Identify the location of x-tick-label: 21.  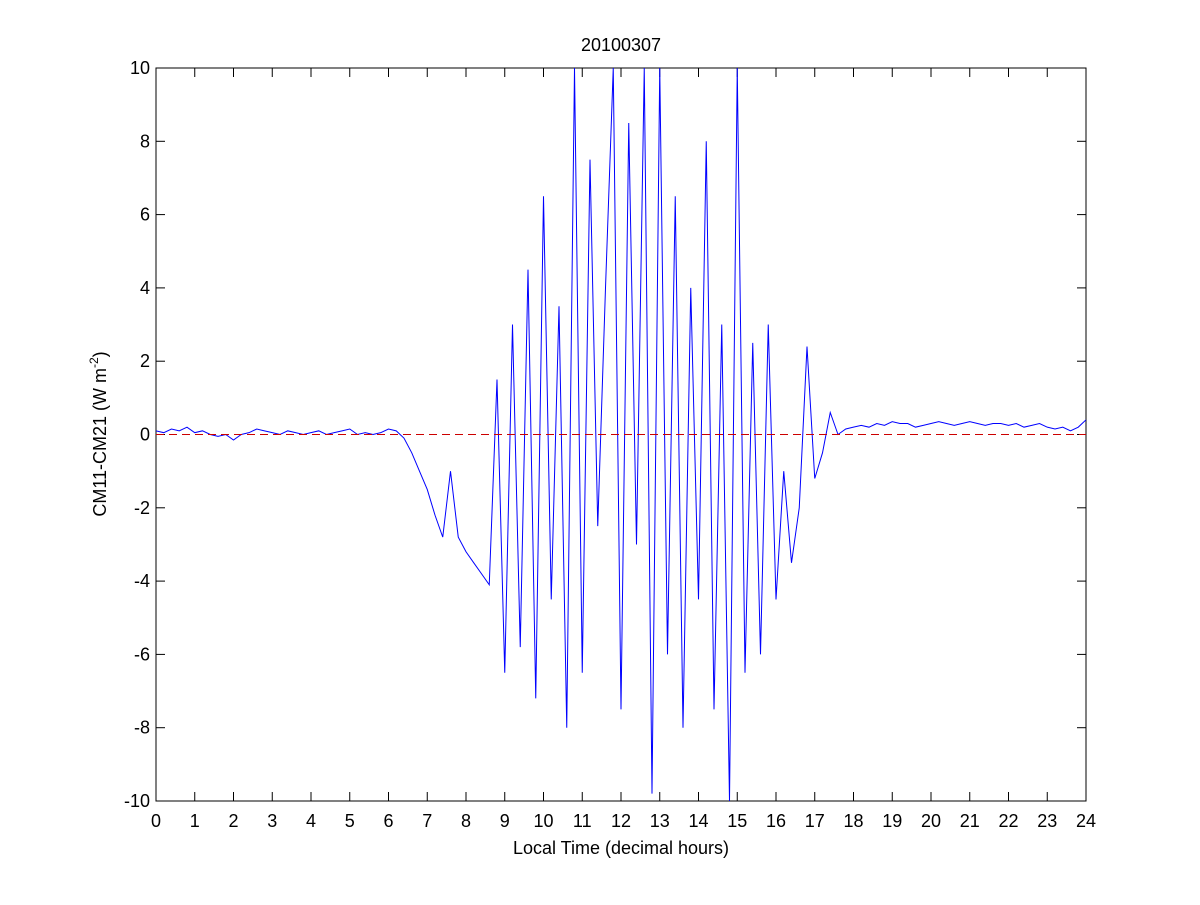
(970, 821).